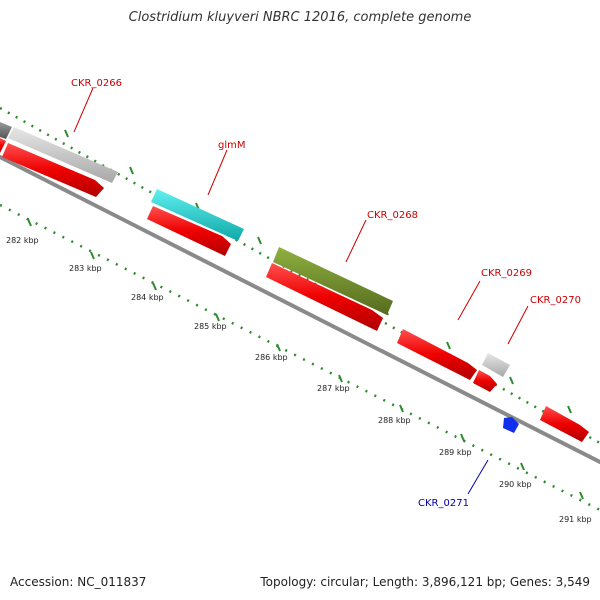 Image resolution: width=600 pixels, height=600 pixels. Describe the element at coordinates (455, 452) in the screenshot. I see `kbp-label: 289 kbp` at that location.